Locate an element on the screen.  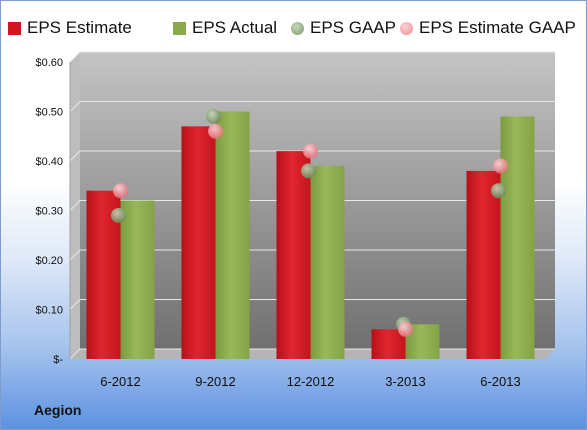
legend-dot-eps-estimate-gaap is located at coordinates (406, 28).